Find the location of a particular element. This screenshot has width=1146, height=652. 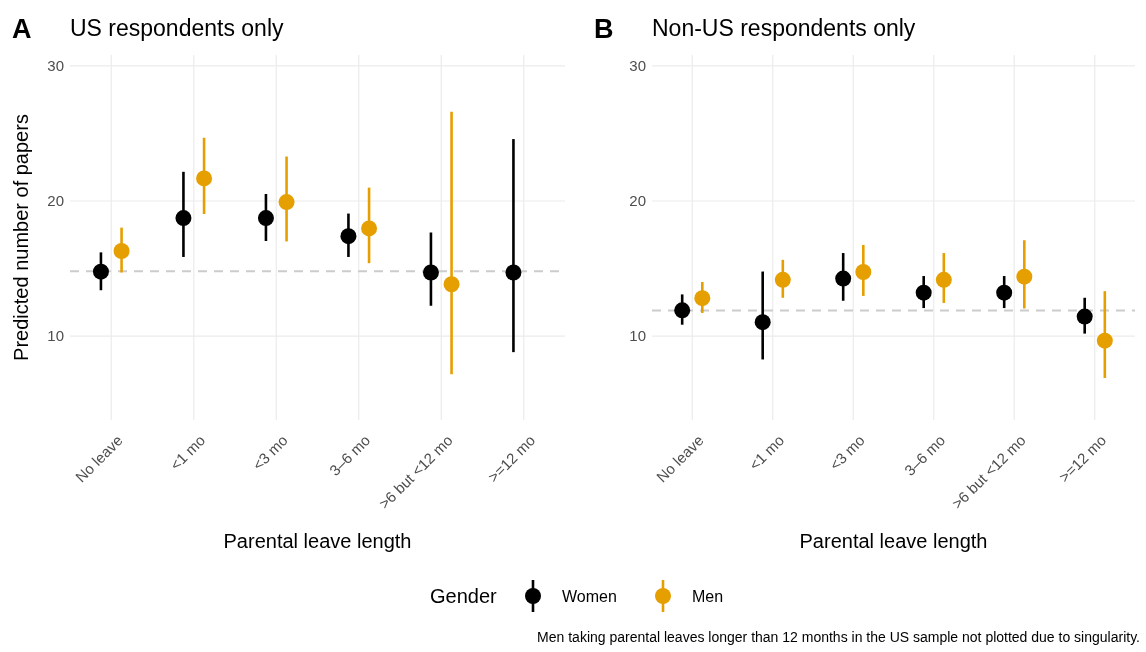

legend-label: Women is located at coordinates (589, 596).